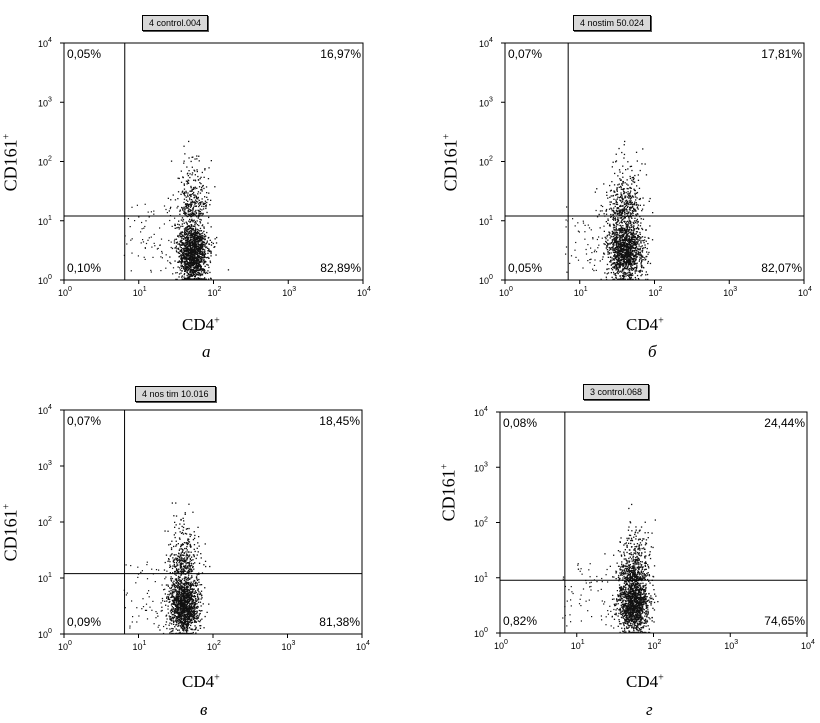  What do you see at coordinates (175, 23) in the screenshot?
I see `sample-tag: 4 control.004` at bounding box center [175, 23].